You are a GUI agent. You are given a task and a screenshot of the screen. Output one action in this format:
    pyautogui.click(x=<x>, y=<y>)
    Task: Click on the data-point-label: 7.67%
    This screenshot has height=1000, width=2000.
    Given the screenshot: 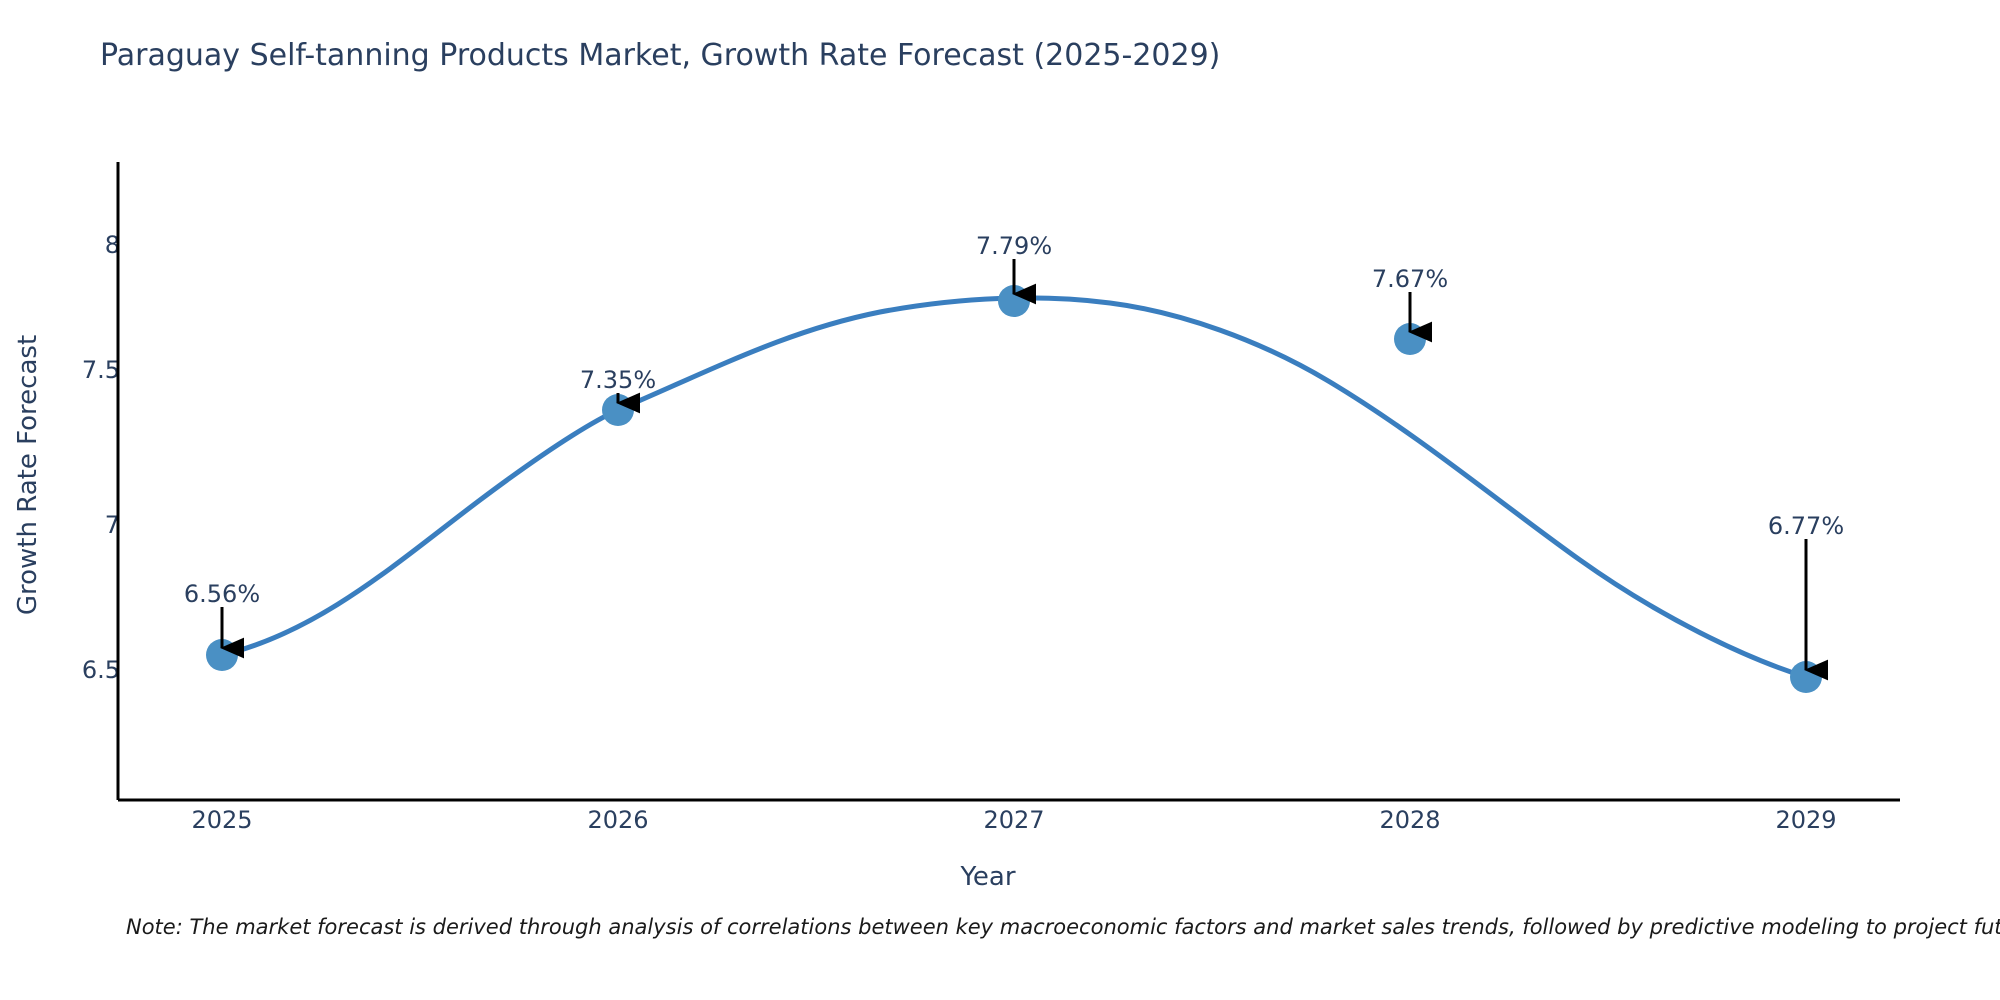 What is the action you would take?
    pyautogui.click(x=1410, y=279)
    